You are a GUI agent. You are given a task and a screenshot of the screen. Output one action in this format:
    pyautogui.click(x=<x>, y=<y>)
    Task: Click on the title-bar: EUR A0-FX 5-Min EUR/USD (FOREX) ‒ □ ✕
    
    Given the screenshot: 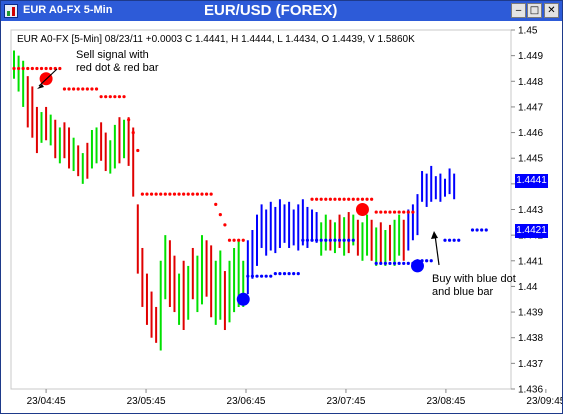 What is the action you would take?
    pyautogui.click(x=281, y=11)
    